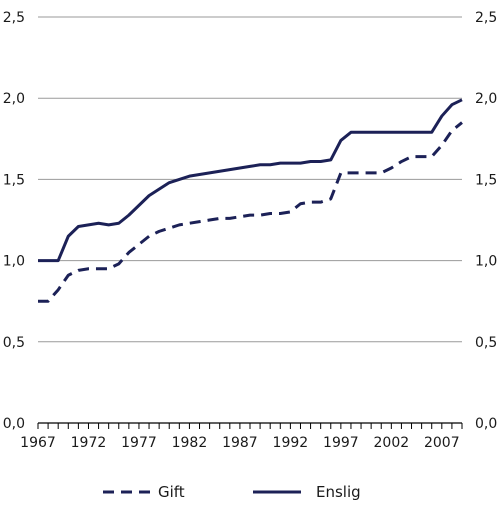 The width and height of the screenshot is (500, 508). What do you see at coordinates (486, 221) in the screenshot?
I see `y-axis-right-labels: 0,0 0,5 1,0 1,5 2,0 2,5` at bounding box center [486, 221].